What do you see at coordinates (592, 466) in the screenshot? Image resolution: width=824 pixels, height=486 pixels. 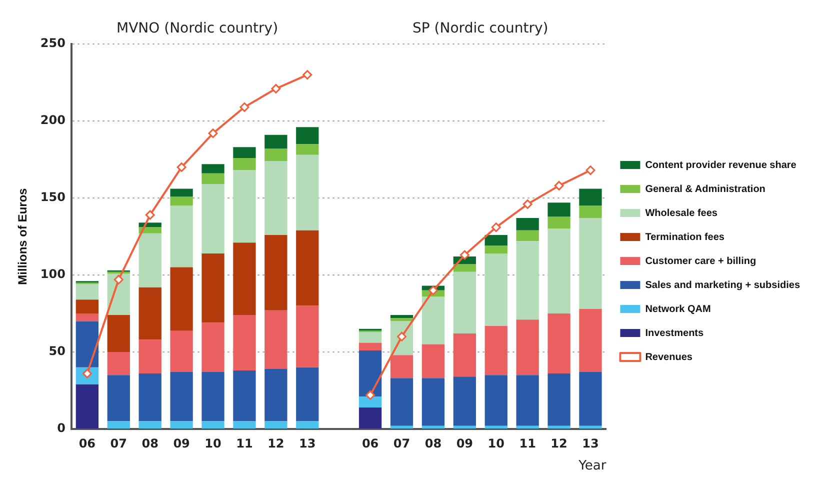 I see `x-axis-title: Year` at bounding box center [592, 466].